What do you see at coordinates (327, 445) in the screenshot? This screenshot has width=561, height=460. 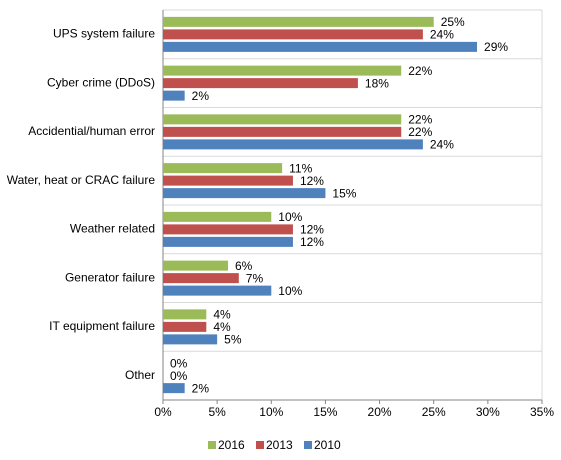 I see `legend-label: 2010` at bounding box center [327, 445].